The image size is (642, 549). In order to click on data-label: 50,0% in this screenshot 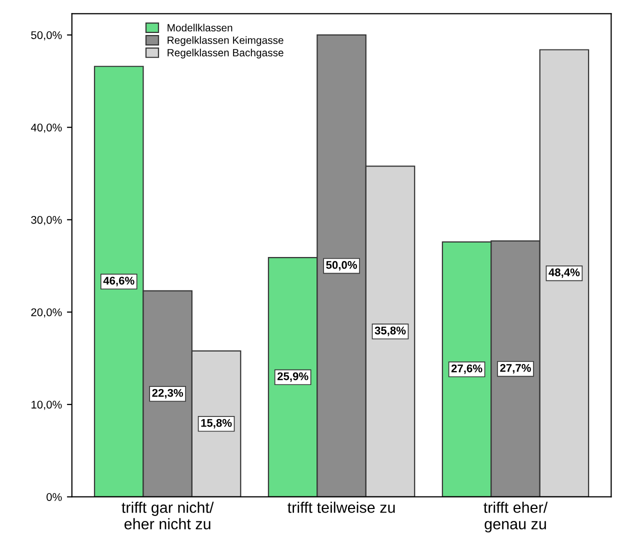, I will do `click(342, 265)`.